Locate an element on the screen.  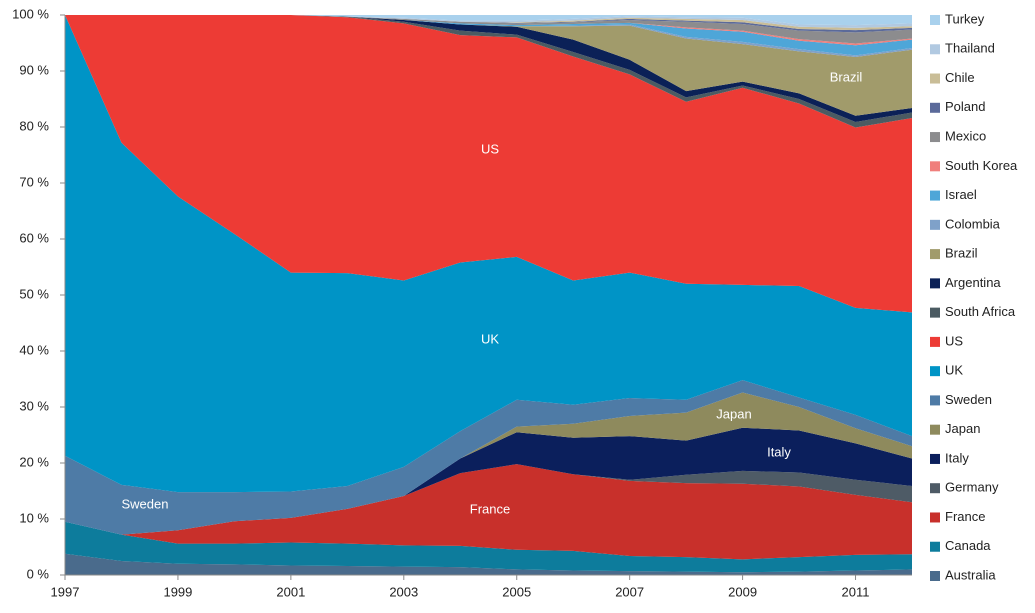
legend-label: Chile is located at coordinates (960, 77).